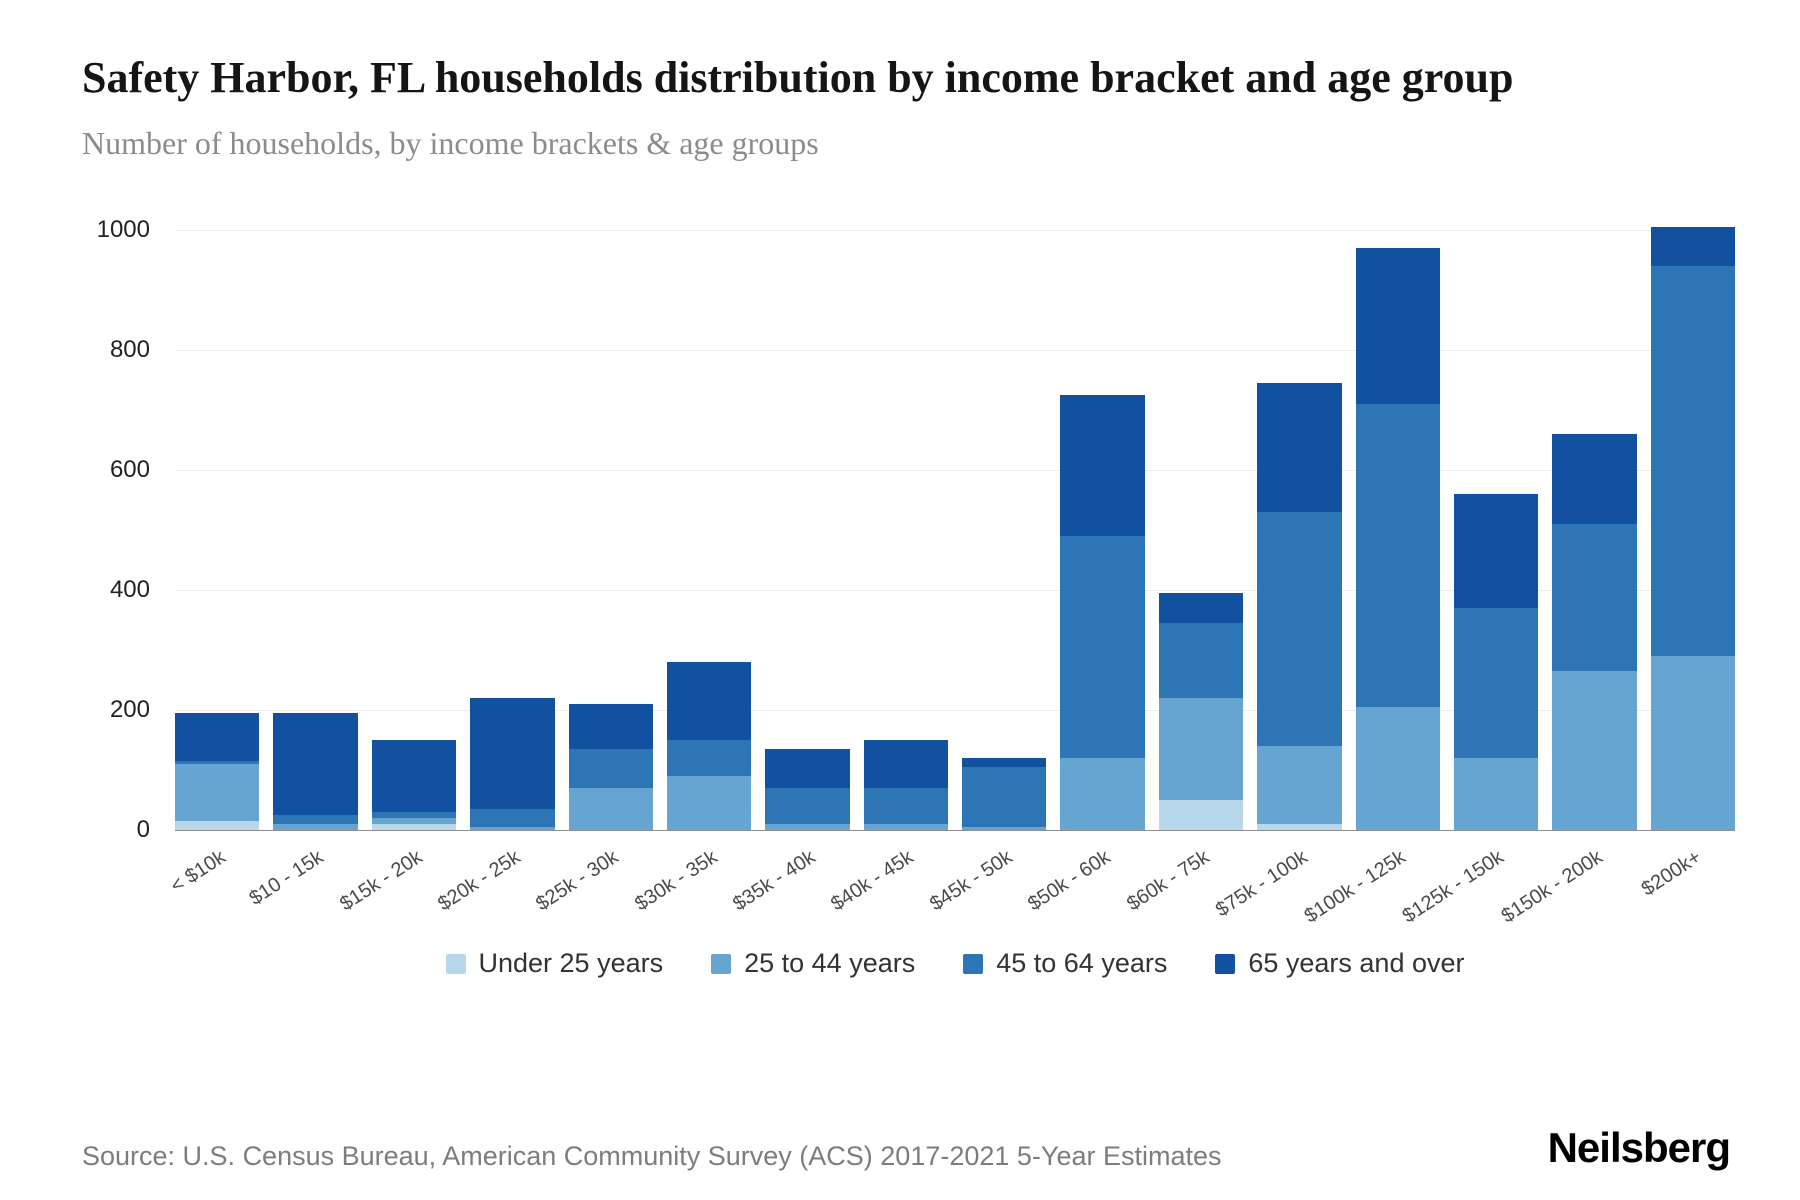  I want to click on bar-25k-30k, so click(610, 767).